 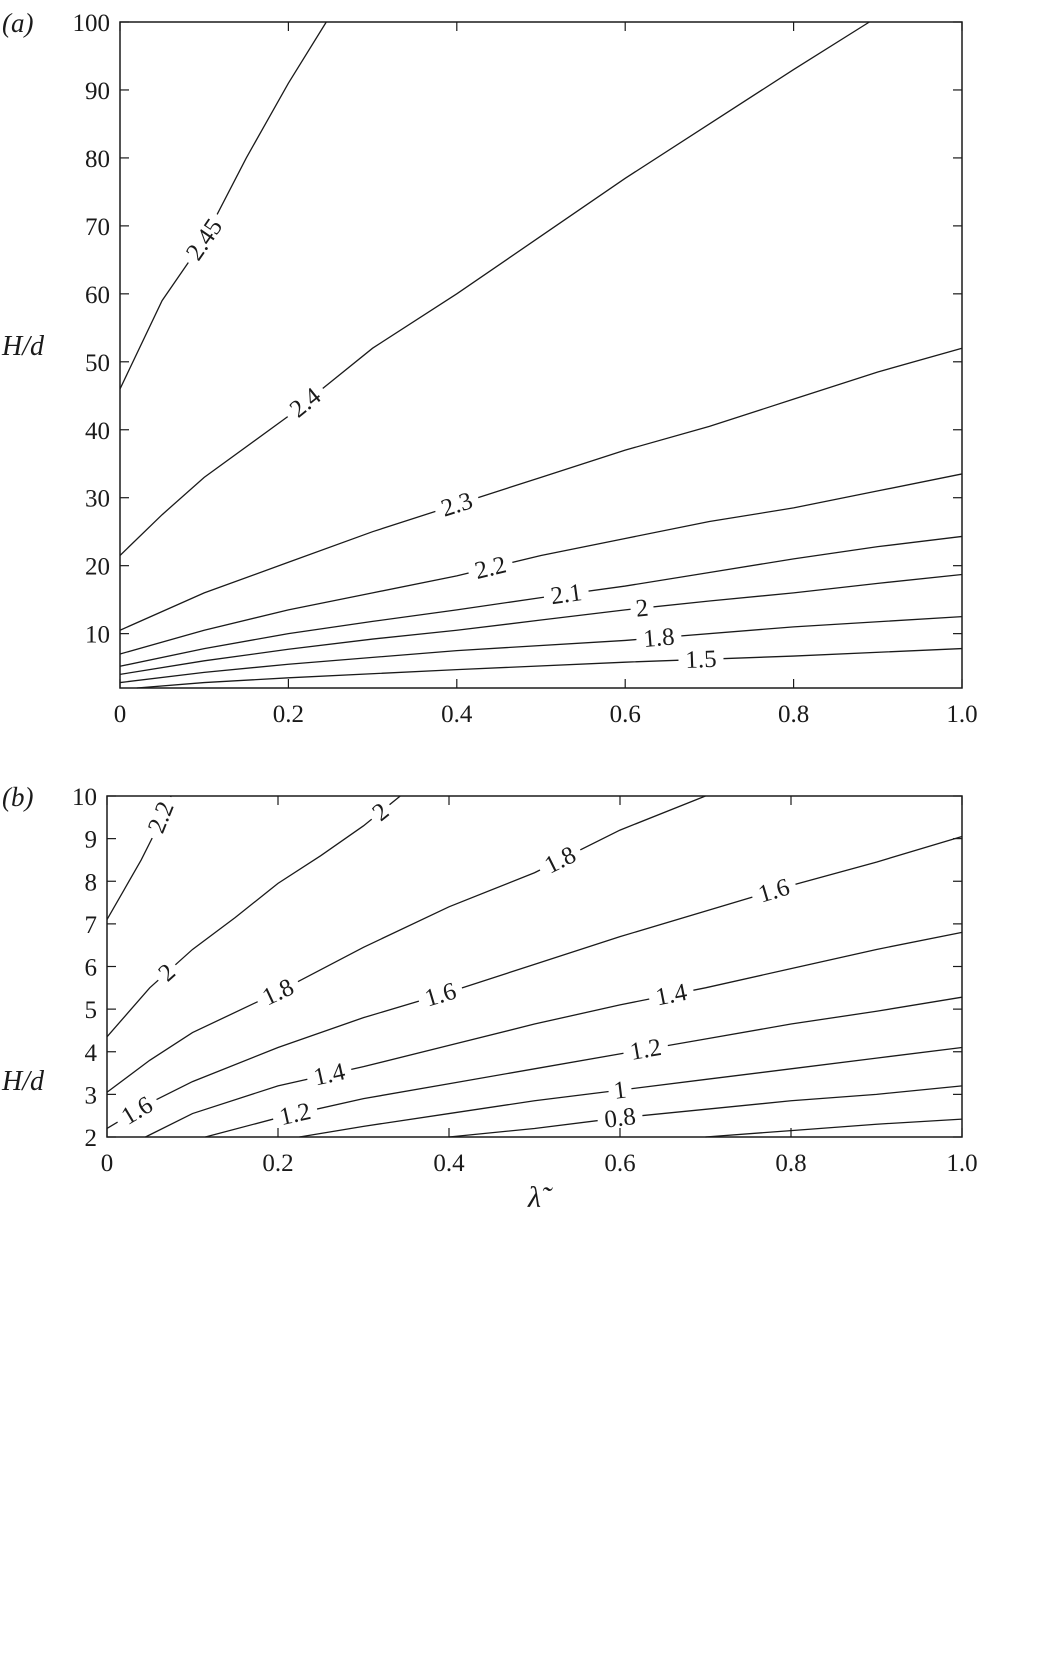 I want to click on y-tick-label: 2, so click(x=91, y=1138).